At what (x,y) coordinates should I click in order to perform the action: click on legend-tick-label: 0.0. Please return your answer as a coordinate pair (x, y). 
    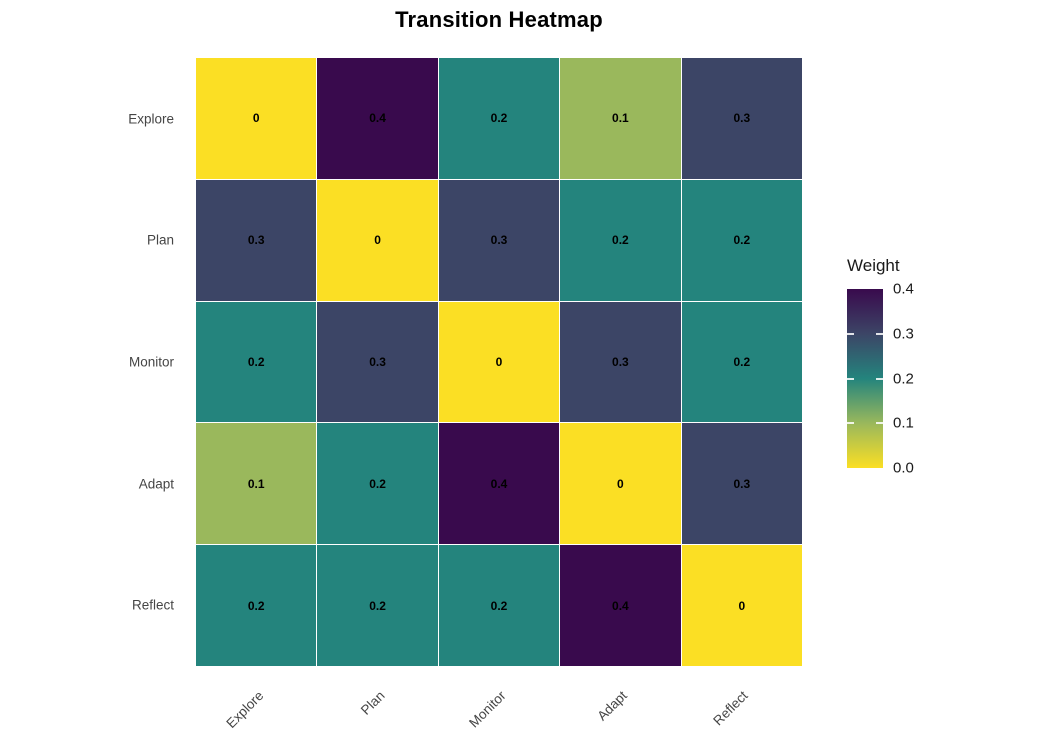
    Looking at the image, I should click on (903, 468).